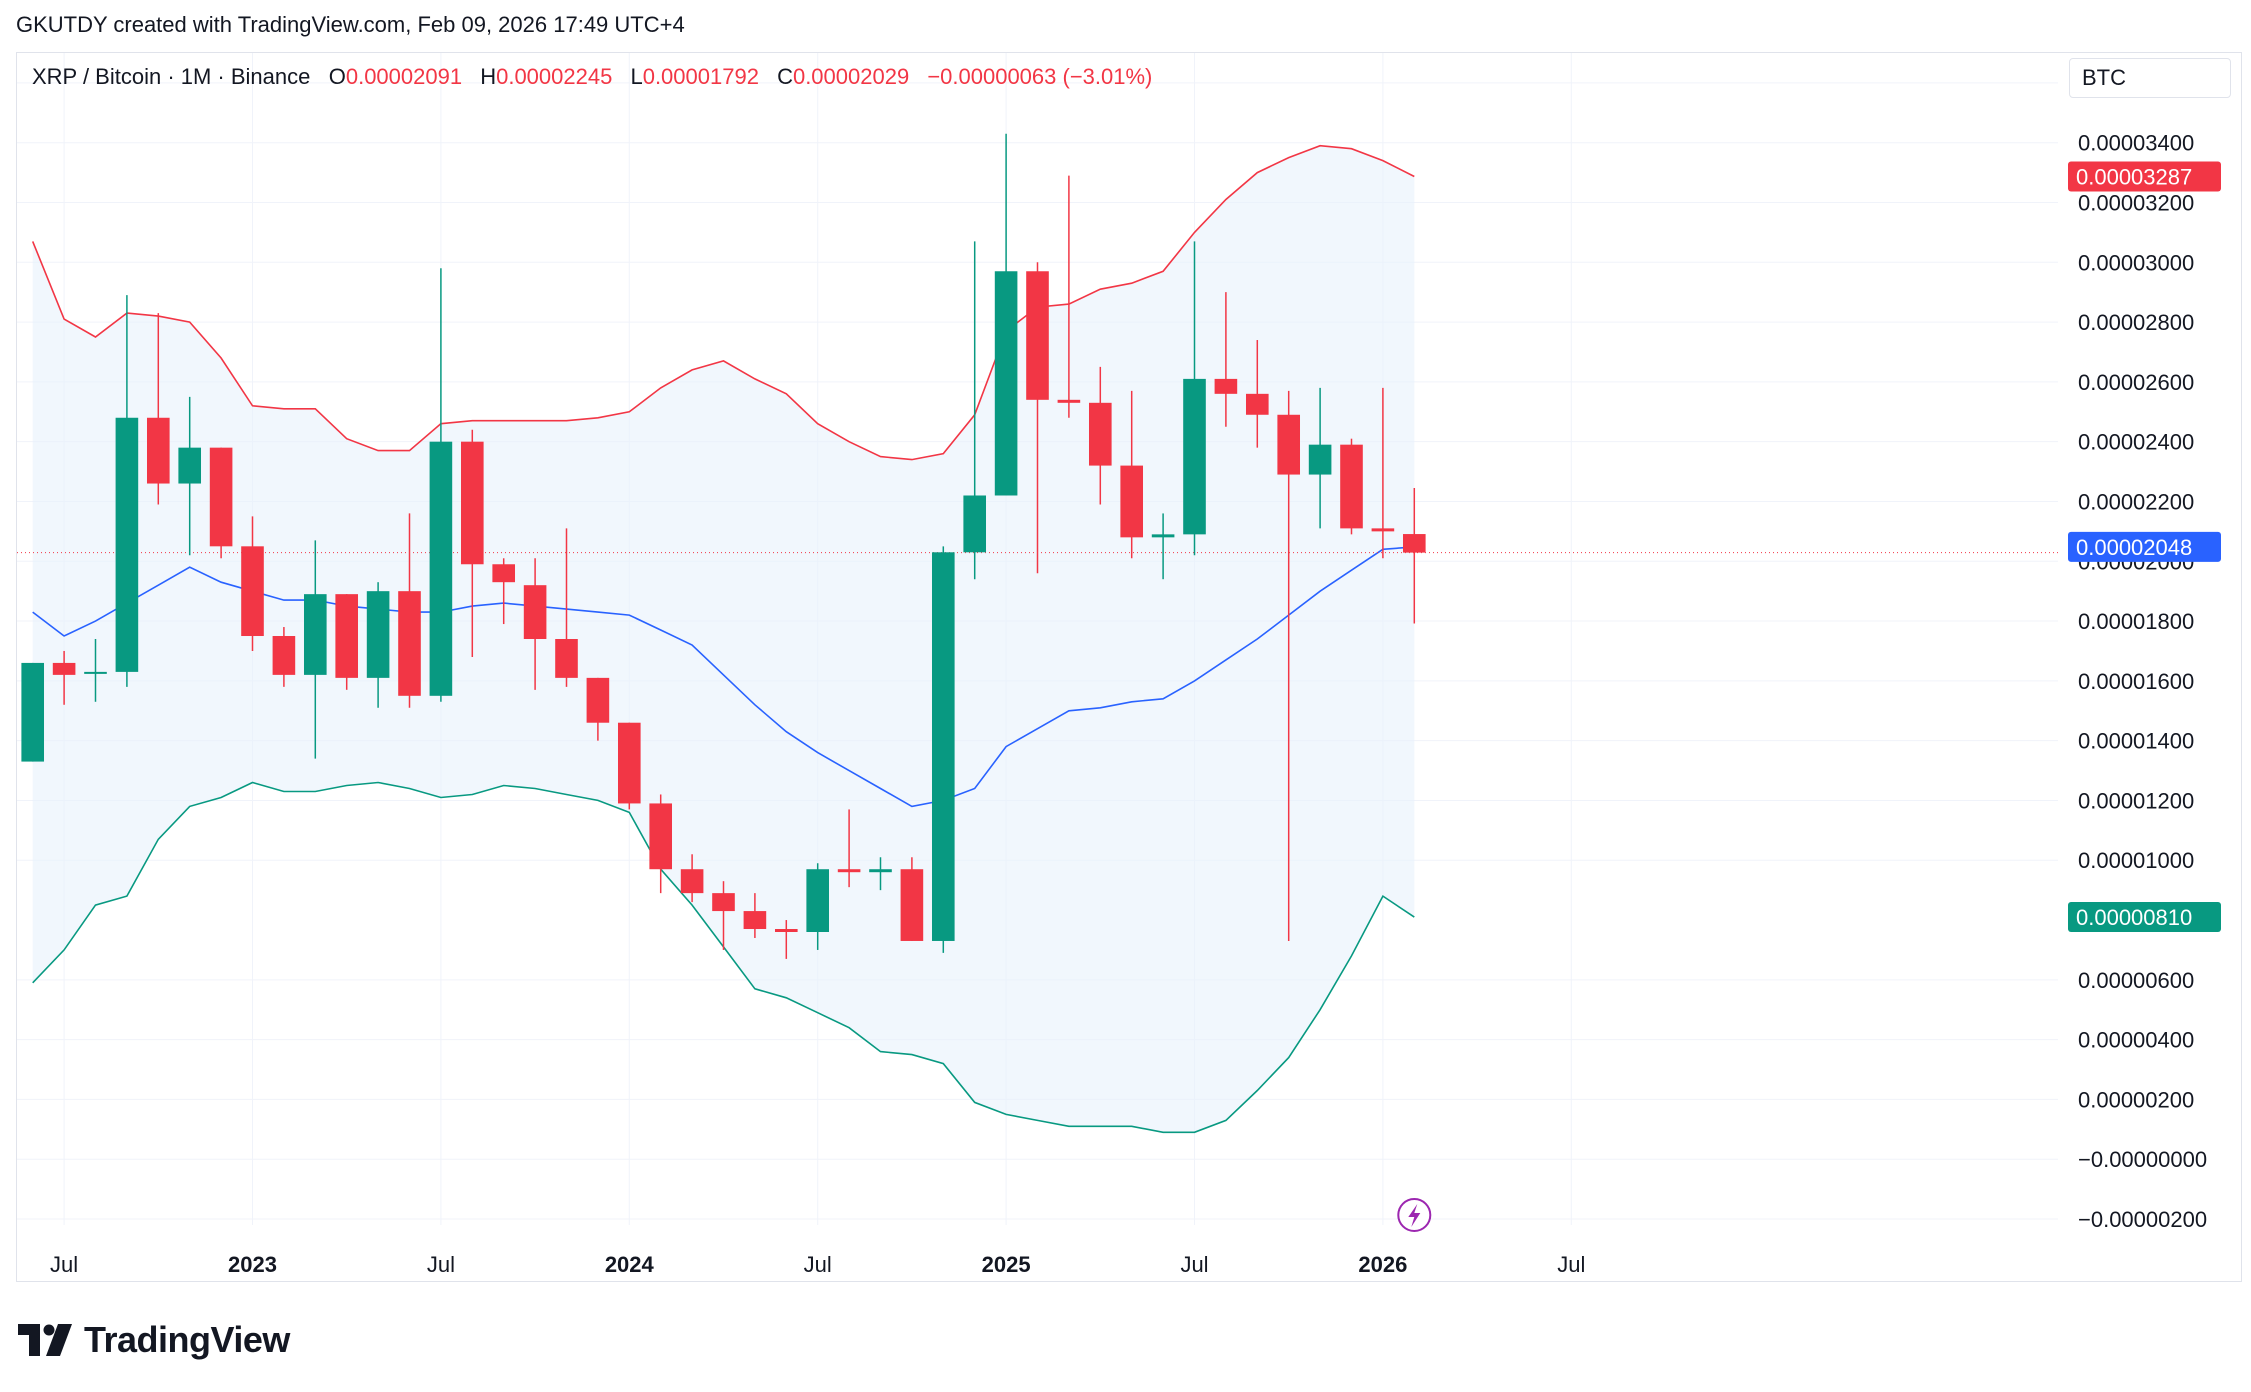  Describe the element at coordinates (1006, 1264) in the screenshot. I see `x-axis-tick-label: 2025` at that location.